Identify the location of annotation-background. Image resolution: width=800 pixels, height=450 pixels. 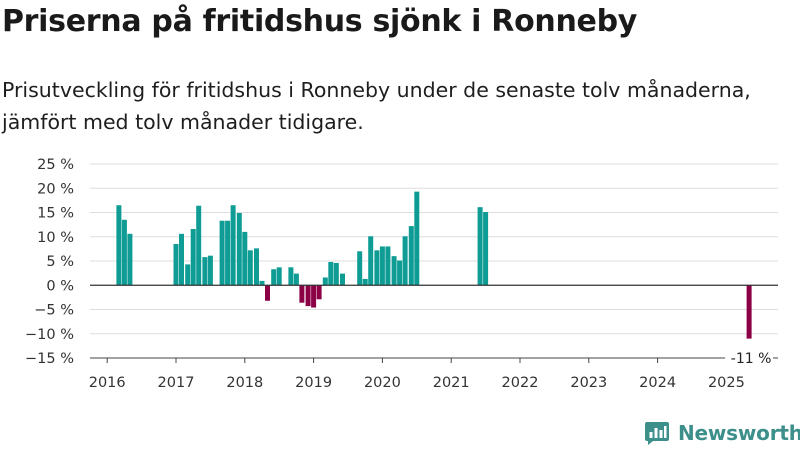
(749, 358).